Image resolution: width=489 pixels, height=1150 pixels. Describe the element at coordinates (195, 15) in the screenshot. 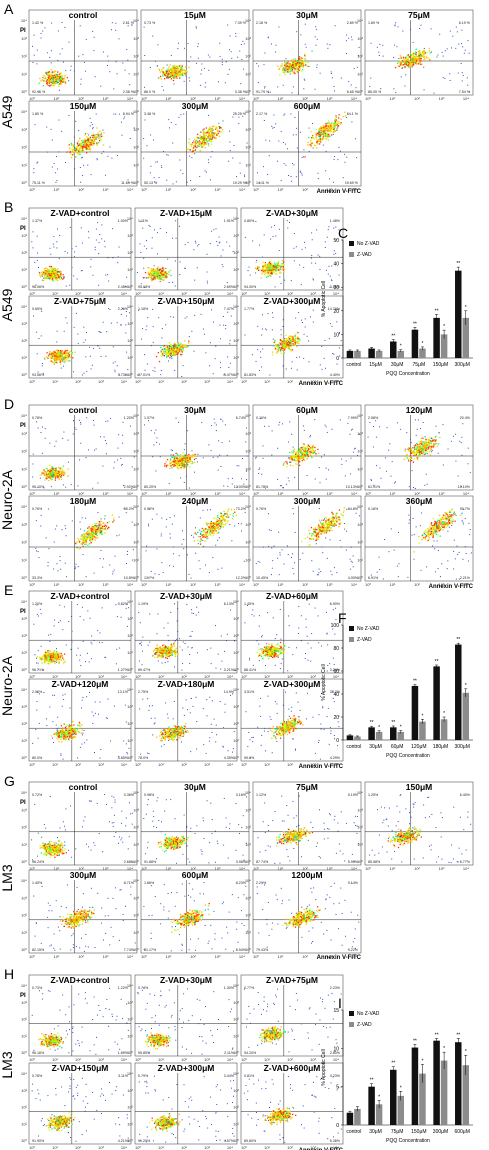

I see `plot-title: 15μM` at that location.